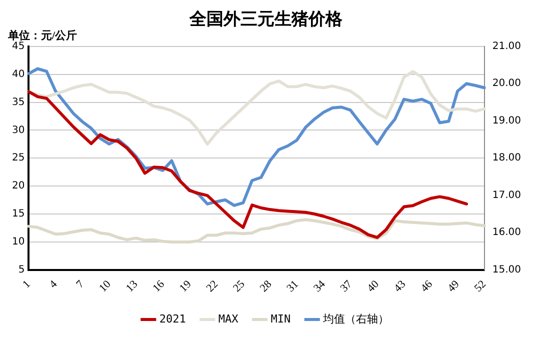 Image resolution: width=536 pixels, height=343 pixels. I want to click on legend-label: MAX, so click(228, 319).